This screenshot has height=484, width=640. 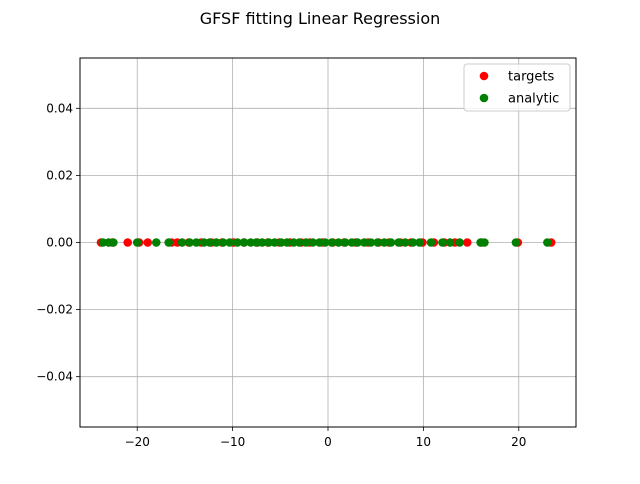 I want to click on x-tick-label: 20, so click(x=518, y=442).